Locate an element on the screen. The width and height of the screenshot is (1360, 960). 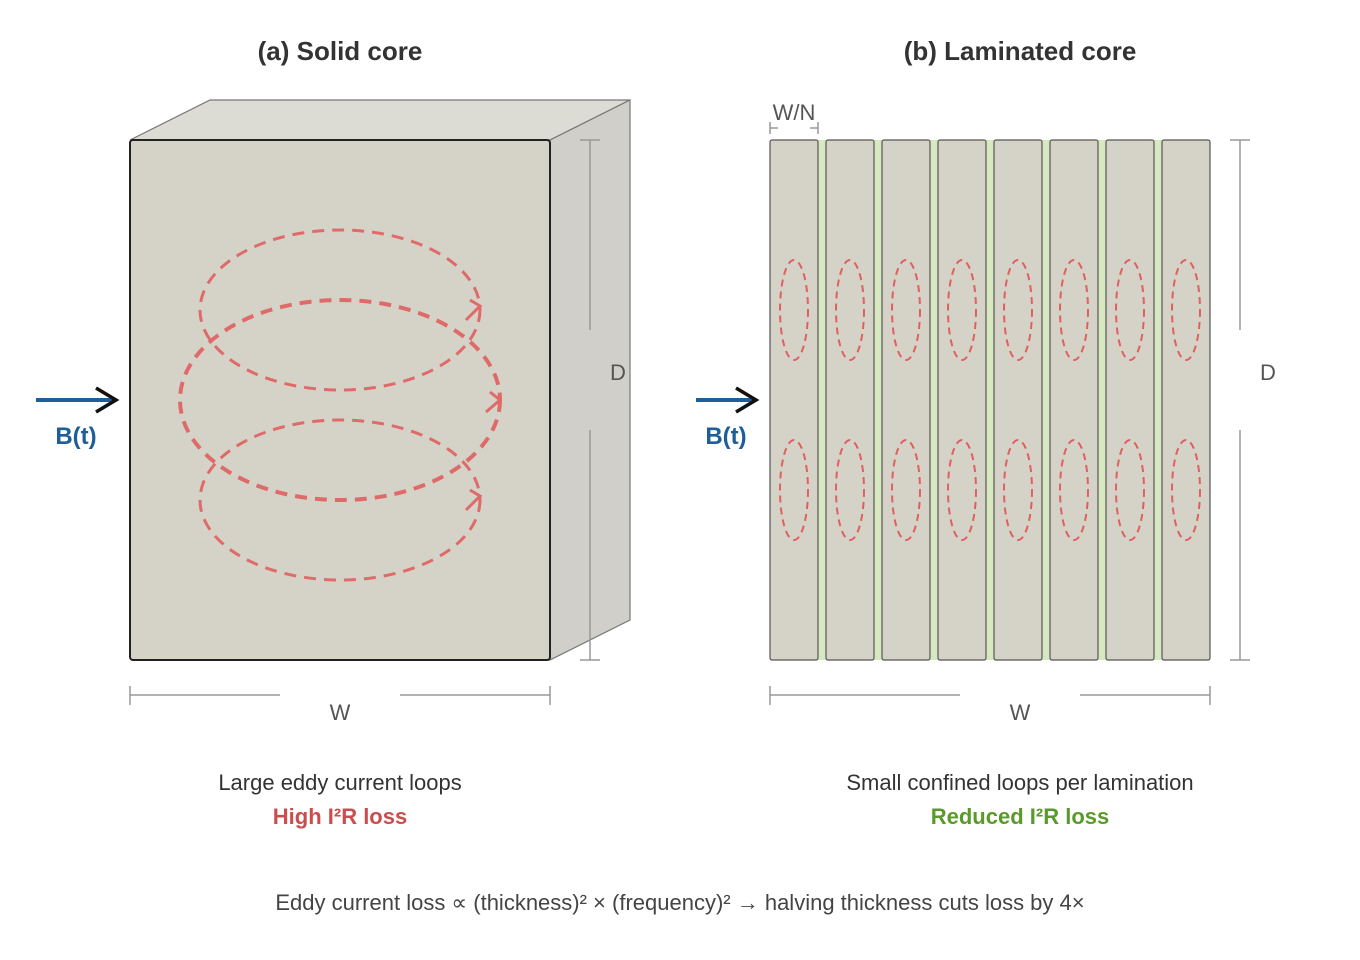
caption-a: Large eddy current loops is located at coordinates (339, 782).